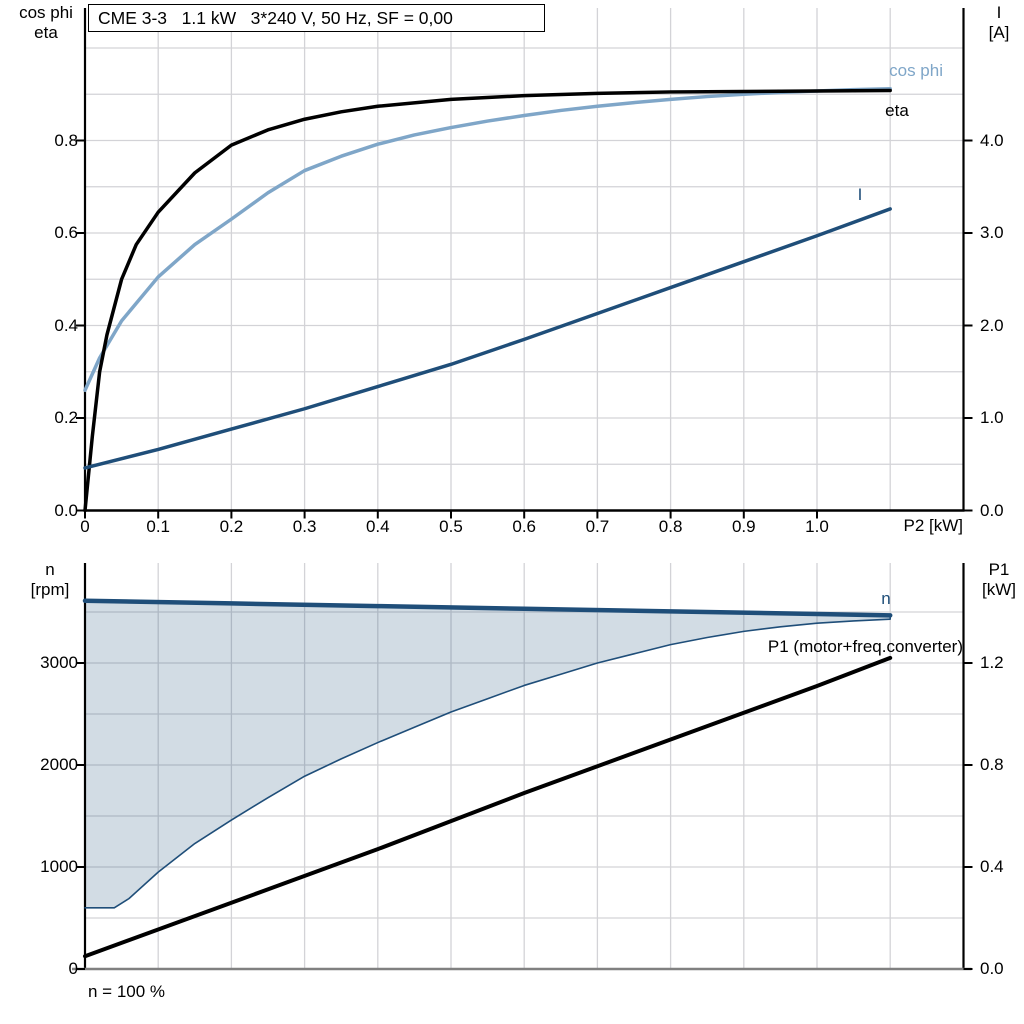 This screenshot has width=1024, height=1024. I want to click on x-axis-tick-label: 0.7, so click(597, 526).